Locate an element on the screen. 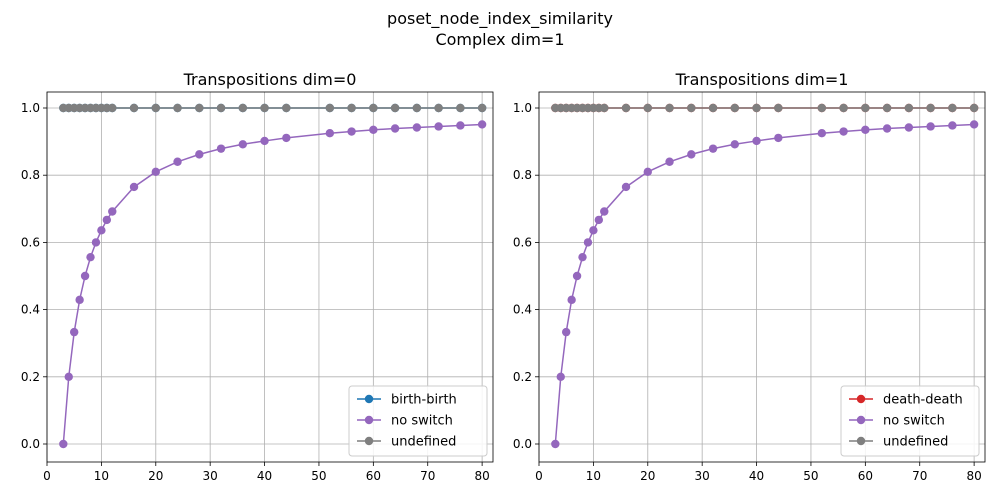  panel-1-legend: birth-birth no switch undefined is located at coordinates (418, 421).